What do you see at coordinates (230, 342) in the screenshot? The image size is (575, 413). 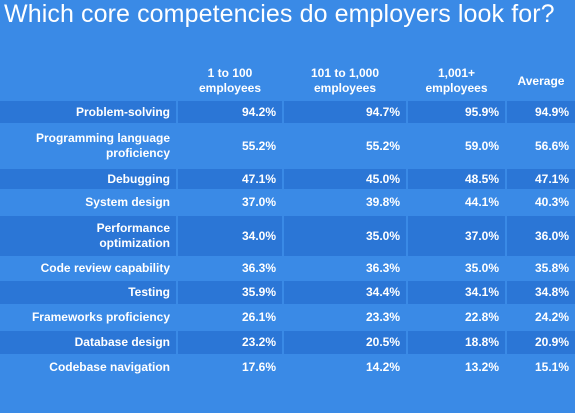 I see `value-cell: 23.2%` at bounding box center [230, 342].